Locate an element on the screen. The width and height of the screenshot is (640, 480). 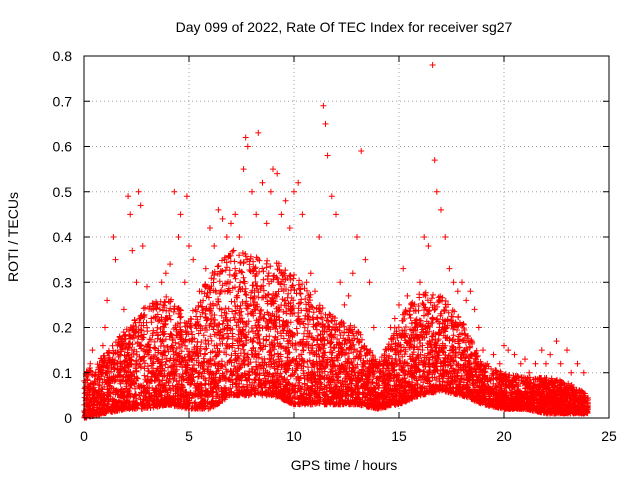
x-tick-label: 15 is located at coordinates (399, 436).